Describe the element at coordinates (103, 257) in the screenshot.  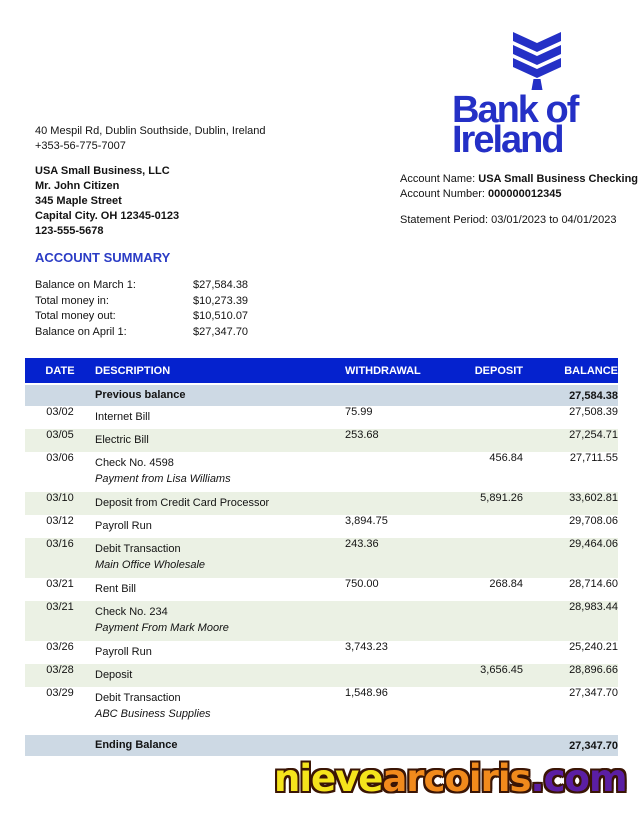
I see `account-summary-title: ACCOUNT SUMMARY` at that location.